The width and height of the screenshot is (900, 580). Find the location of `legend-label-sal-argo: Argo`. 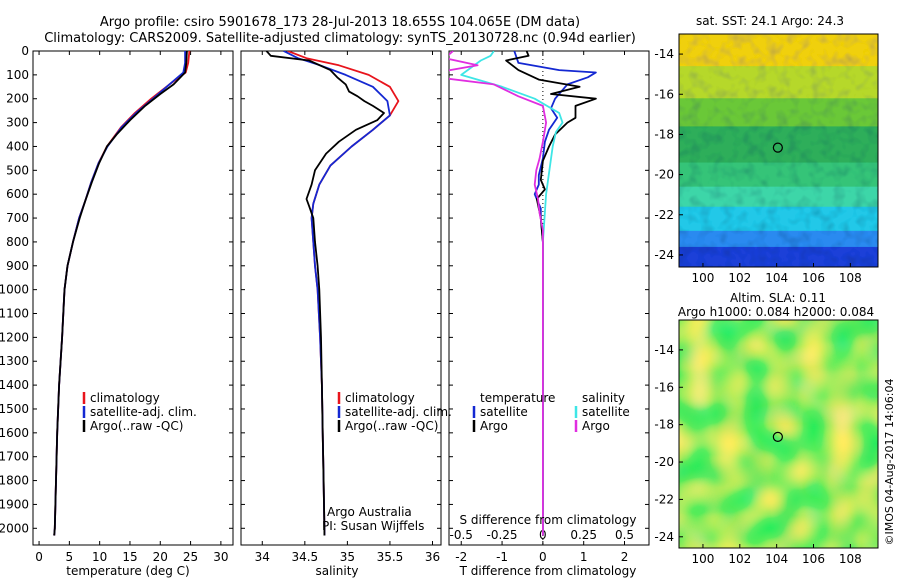

legend-label-sal-argo: Argo is located at coordinates (596, 426).